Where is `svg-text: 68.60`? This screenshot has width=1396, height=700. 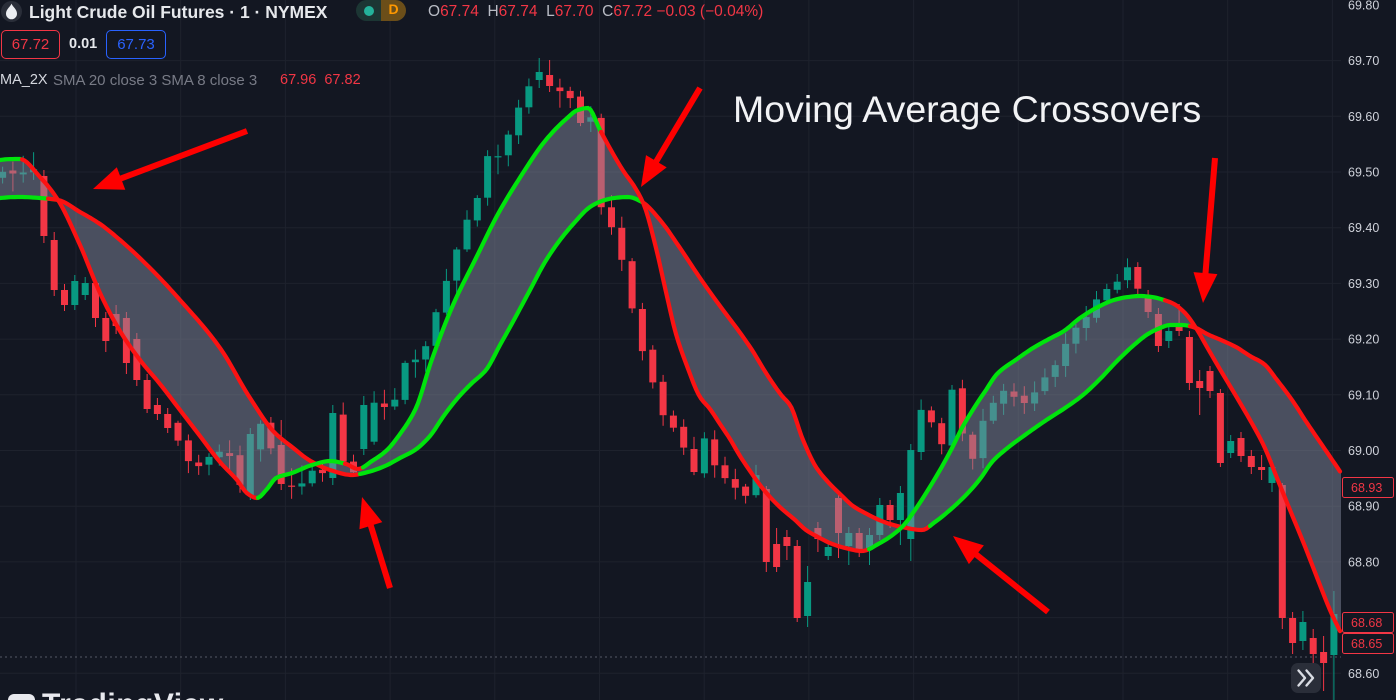
svg-text: 68.60 is located at coordinates (1363, 674).